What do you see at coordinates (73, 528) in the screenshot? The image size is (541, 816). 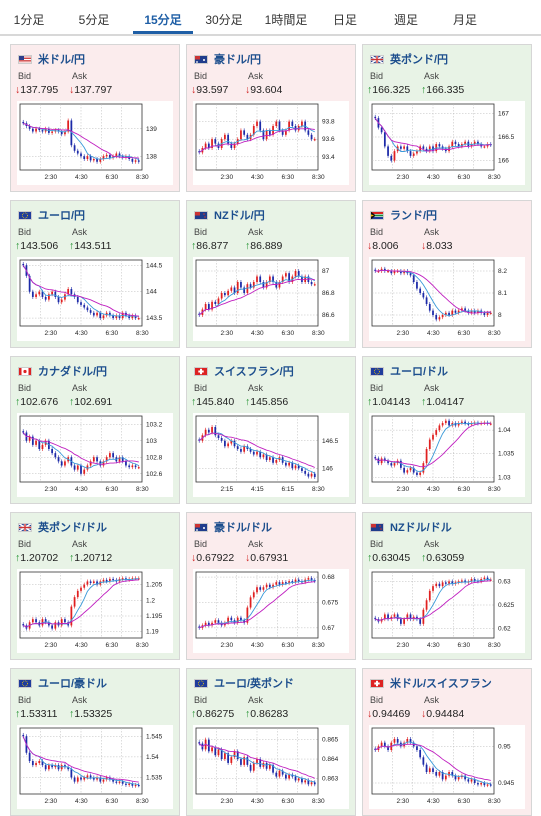 I see `pair-name: 英ポンド/ドル` at bounding box center [73, 528].